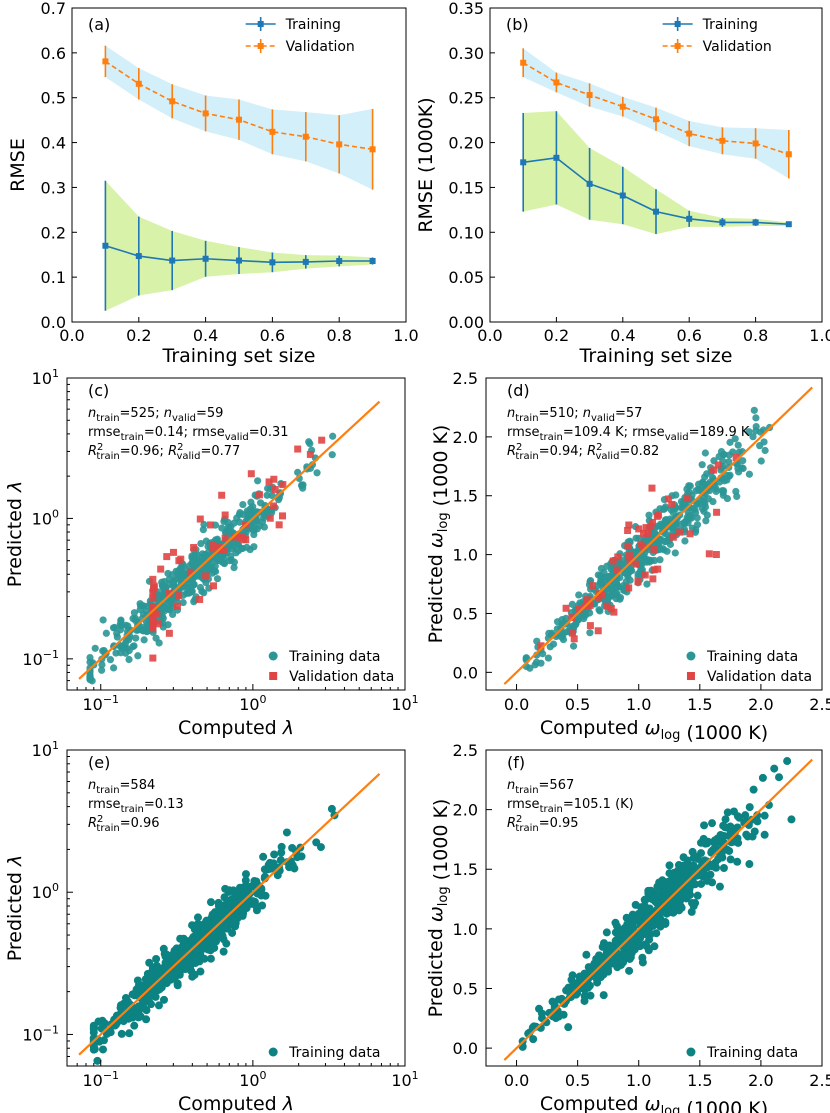  What do you see at coordinates (92, 785) in the screenshot?
I see `text-part: n` at bounding box center [92, 785].